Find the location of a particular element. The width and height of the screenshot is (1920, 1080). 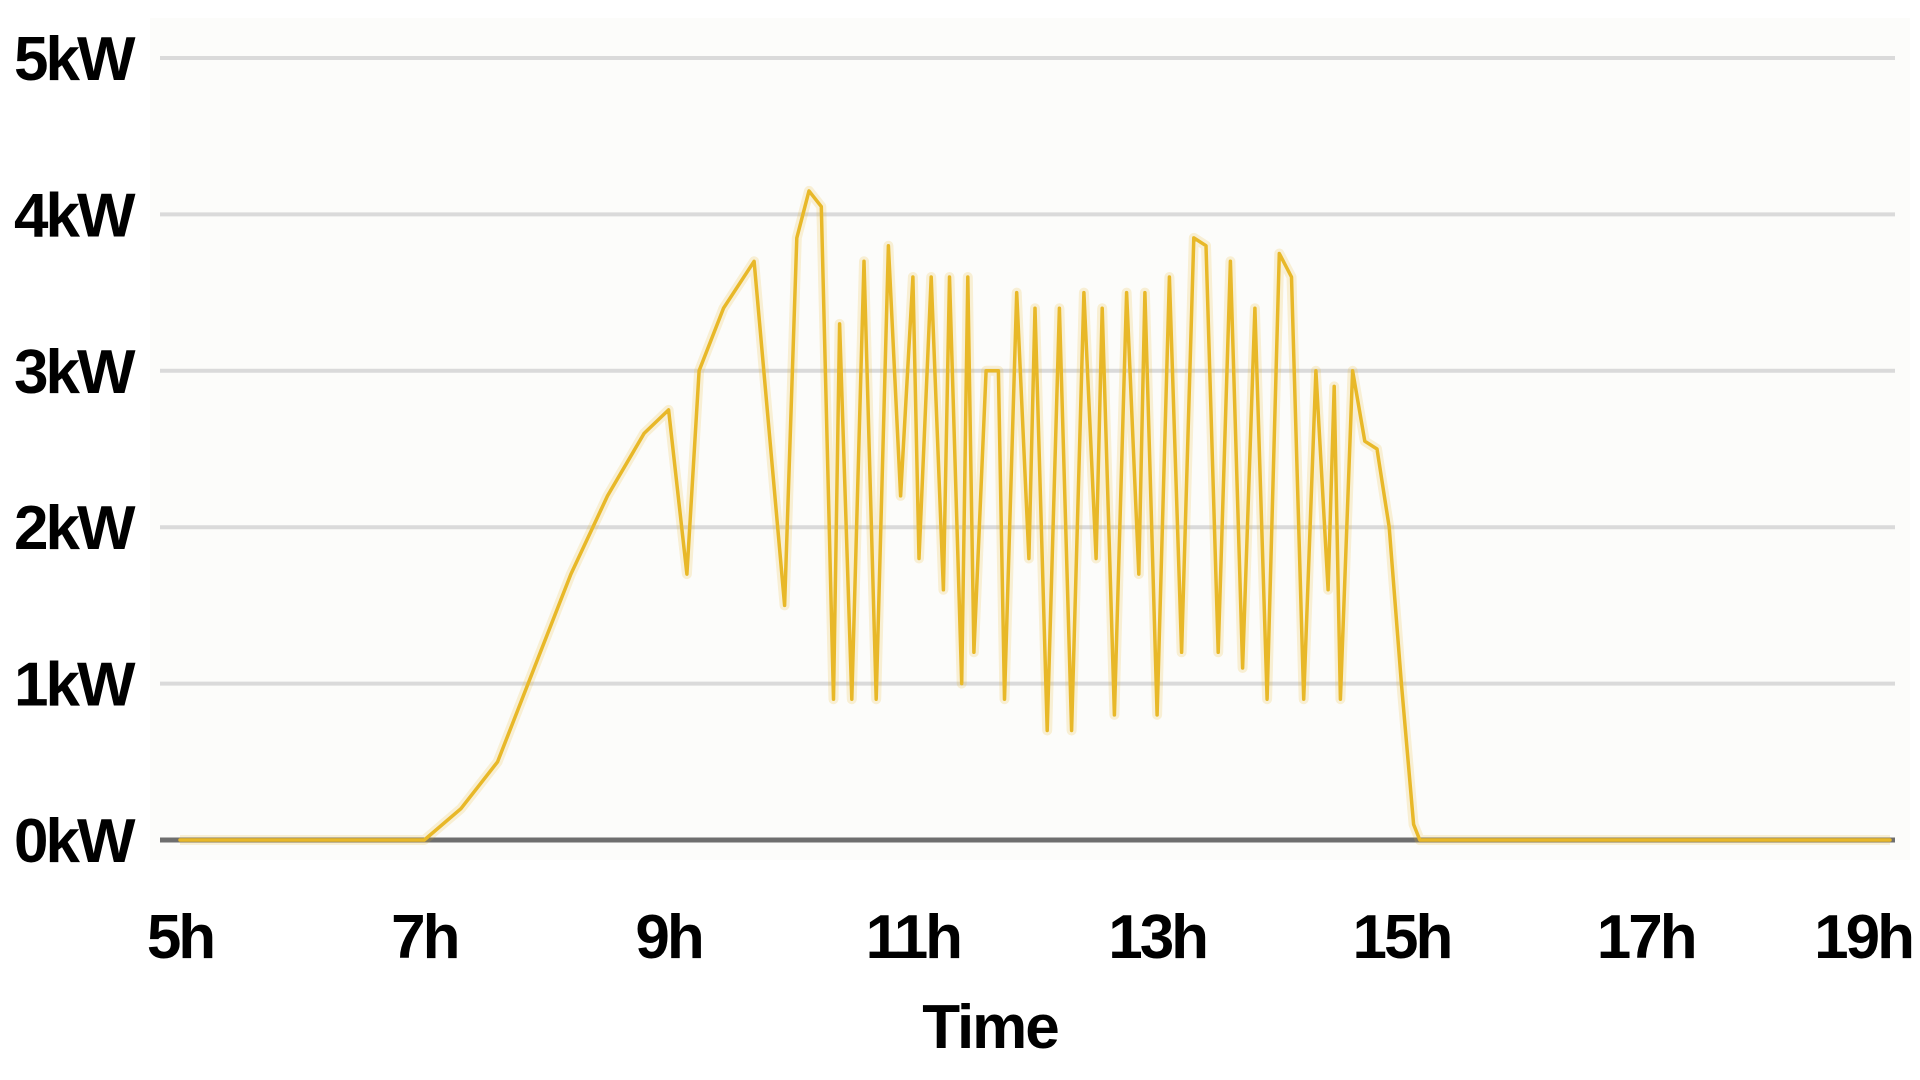

x-tick-label: 11h is located at coordinates (913, 937).